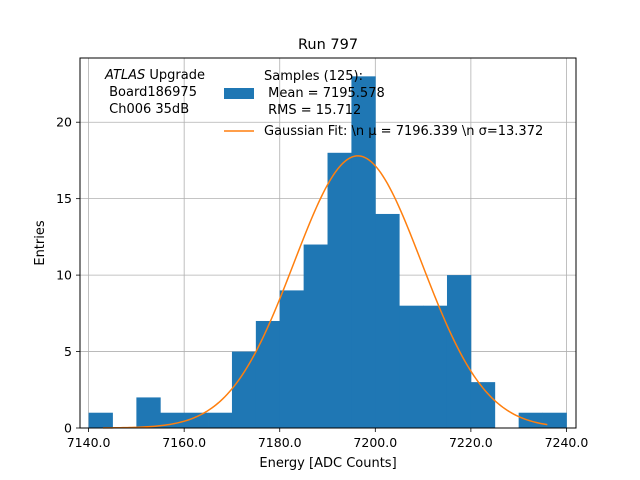 The height and width of the screenshot is (480, 640). What do you see at coordinates (147, 109) in the screenshot?
I see `annotation-line-3: Ch006 35dB` at bounding box center [147, 109].